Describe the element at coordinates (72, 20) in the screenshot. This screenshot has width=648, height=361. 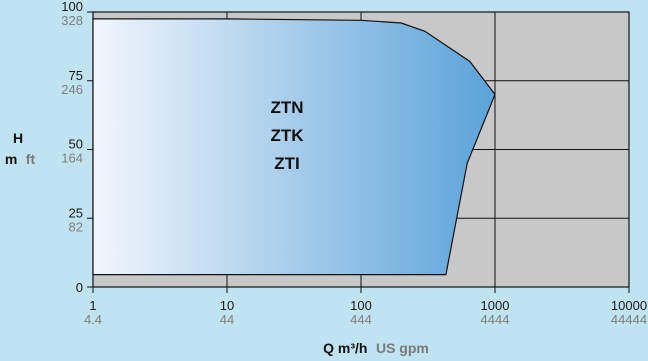
I see `y-tick-secondary-label: 328` at that location.